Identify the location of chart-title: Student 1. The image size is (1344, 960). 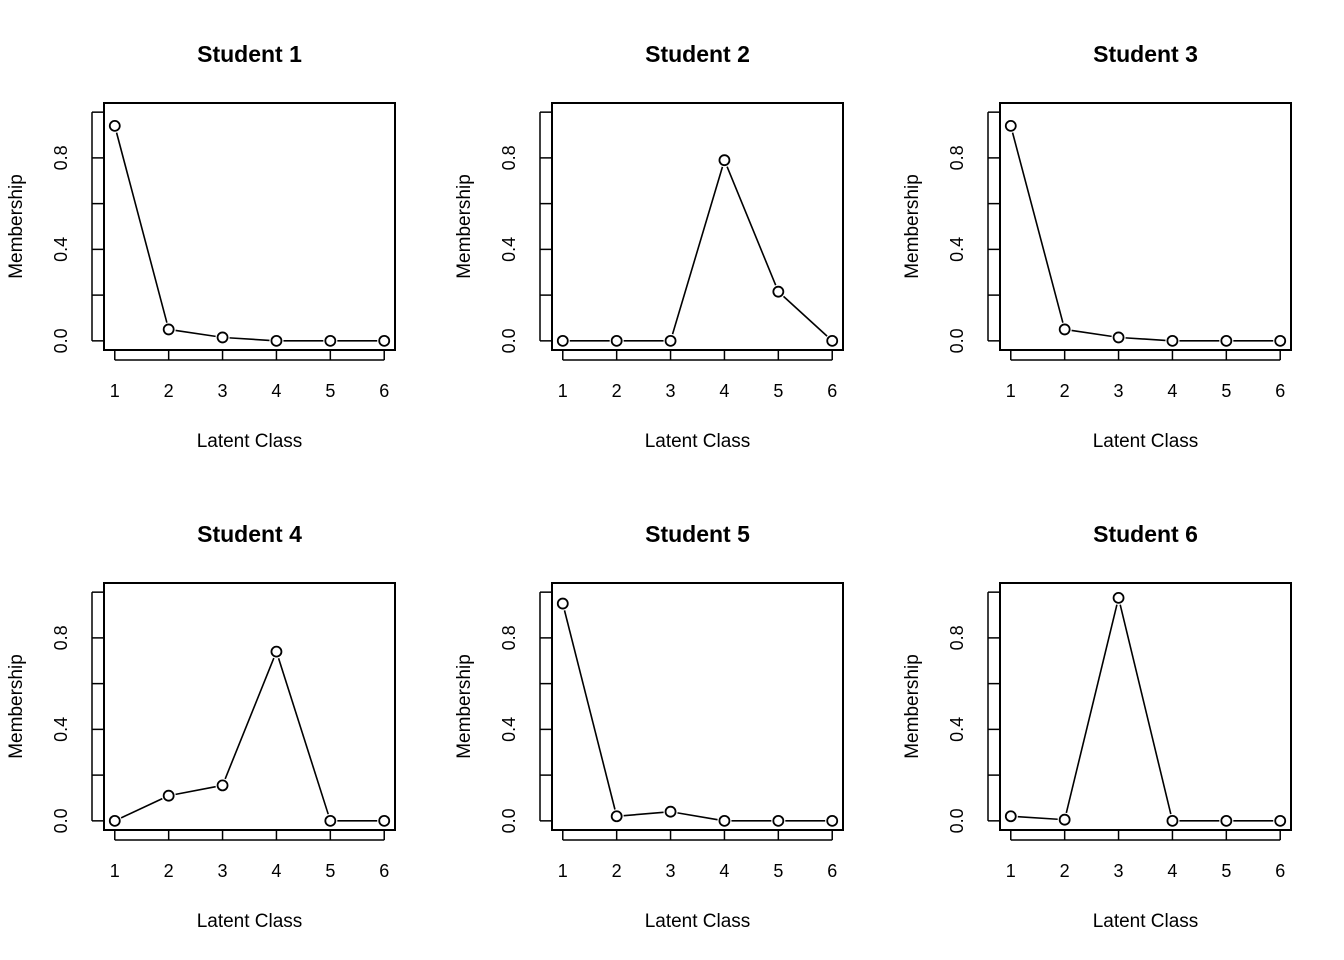
(249, 54).